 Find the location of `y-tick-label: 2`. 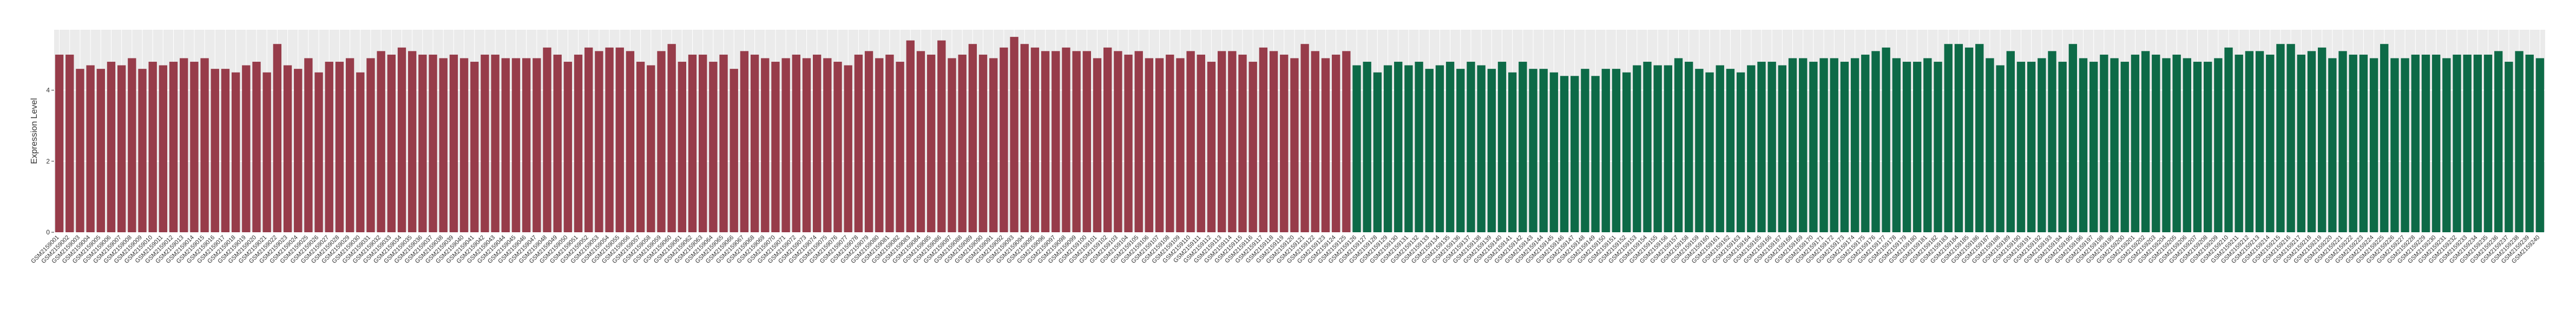

y-tick-label: 2 is located at coordinates (48, 161).